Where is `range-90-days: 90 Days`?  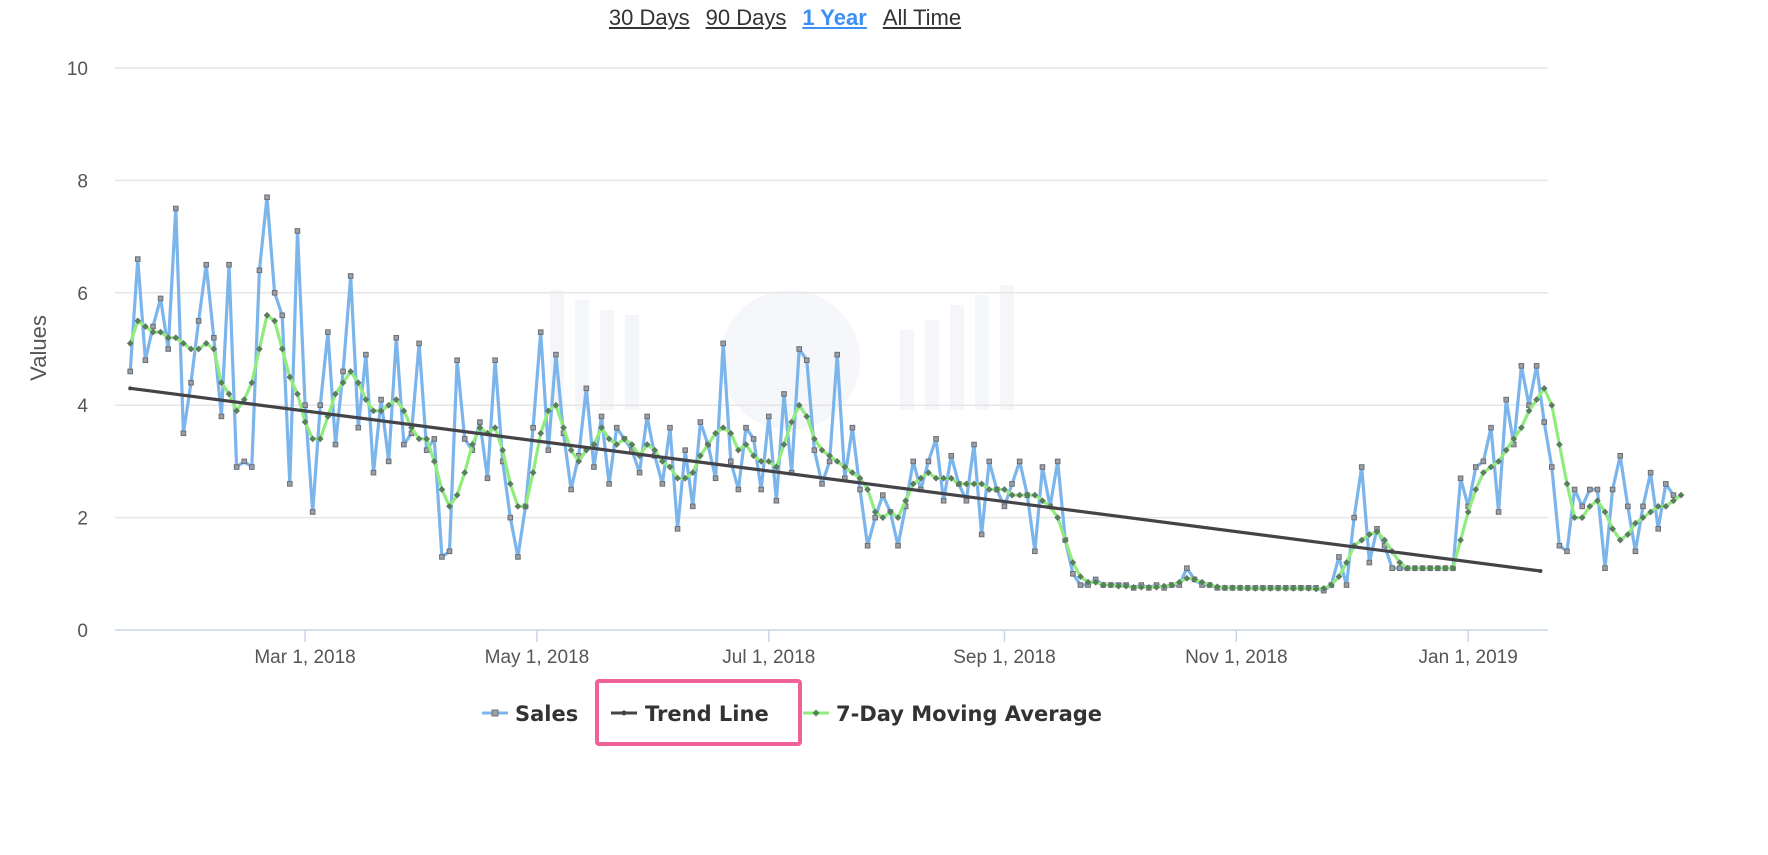
range-90-days: 90 Days is located at coordinates (746, 17).